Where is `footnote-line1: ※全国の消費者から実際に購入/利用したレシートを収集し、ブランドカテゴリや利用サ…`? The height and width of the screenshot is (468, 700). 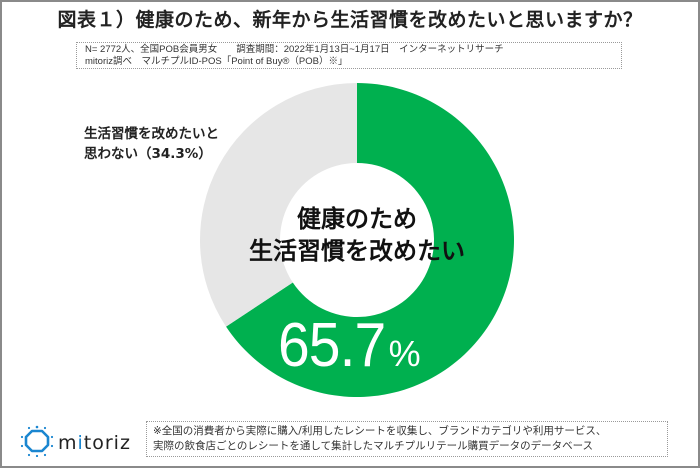
footnote-line1: ※全国の消費者から実際に購入/利用したレシートを収集し、ブランドカテゴリや利用サ… is located at coordinates (380, 431).